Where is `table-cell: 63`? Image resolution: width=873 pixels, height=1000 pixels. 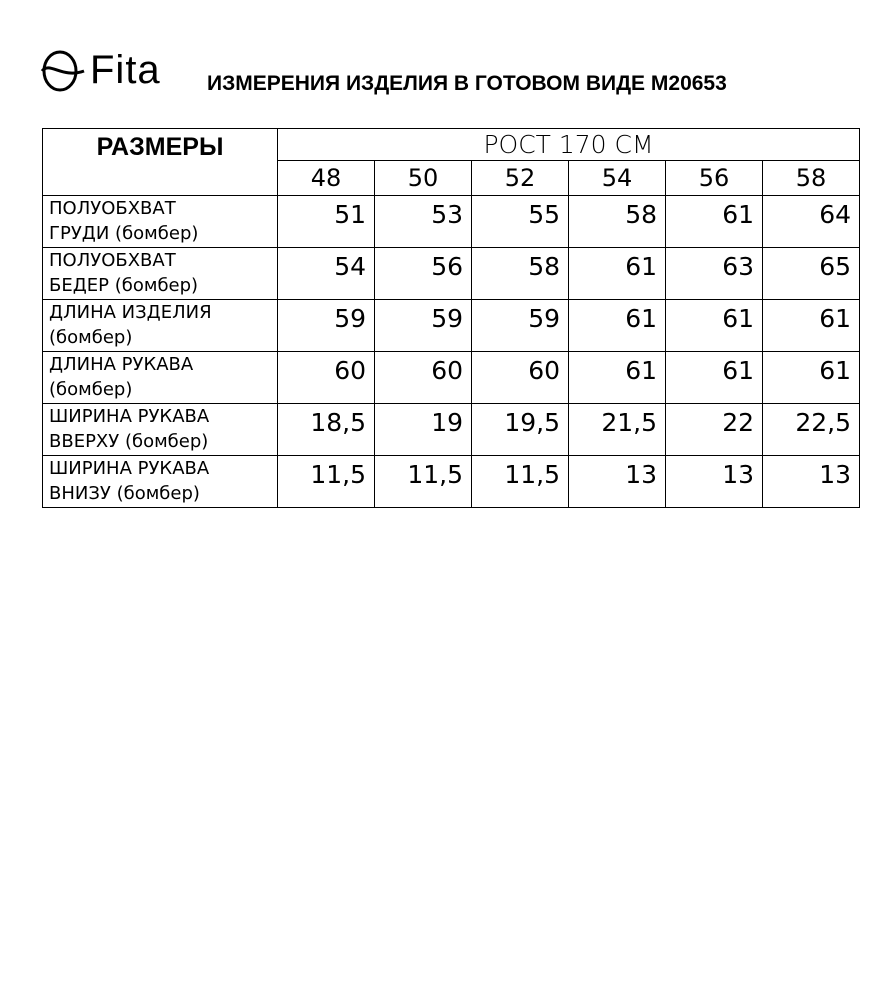 table-cell: 63 is located at coordinates (714, 273).